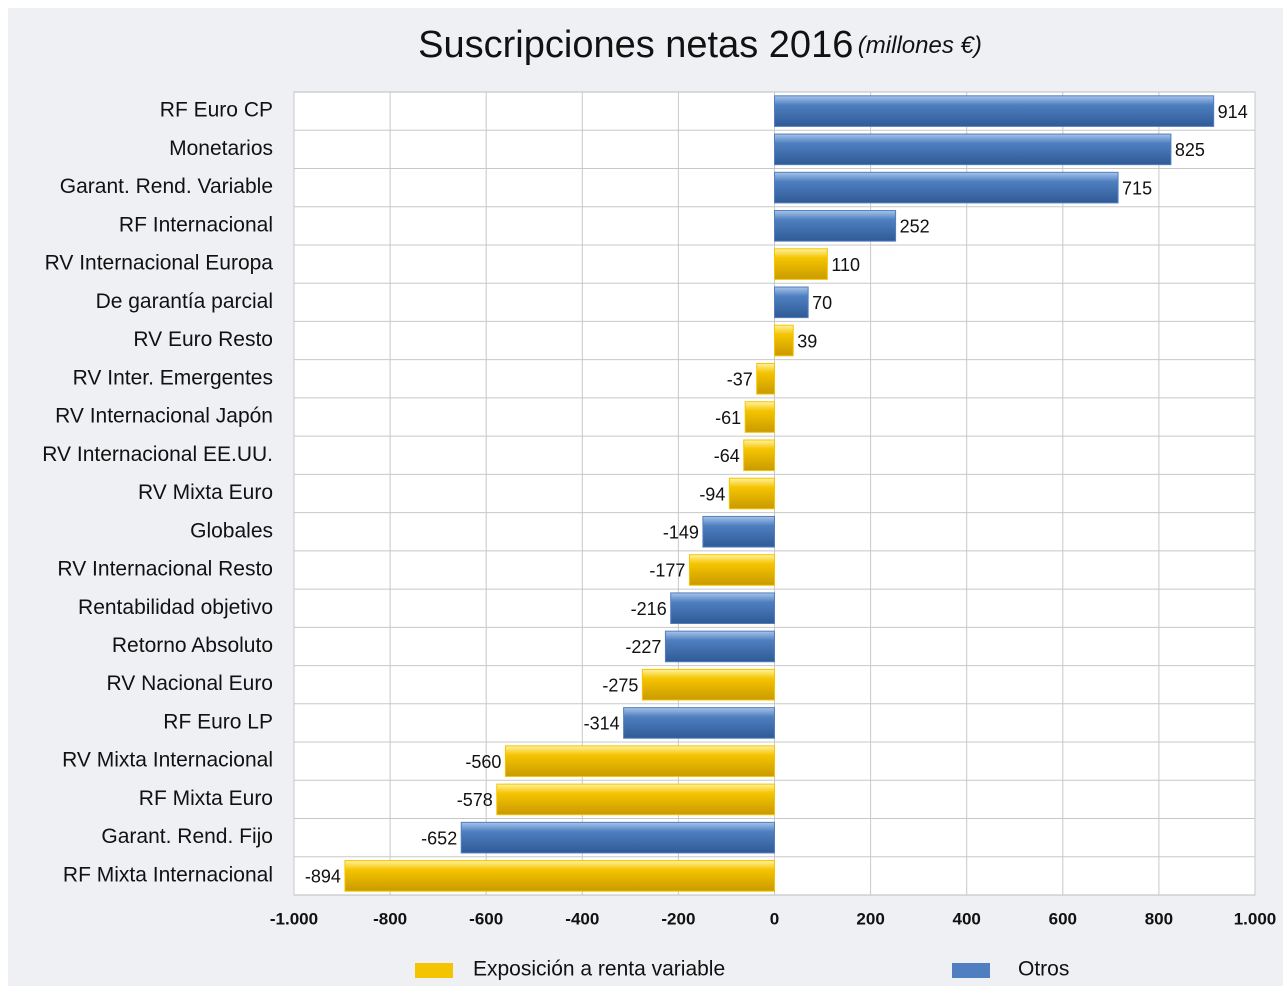 This screenshot has height=986, width=1283. What do you see at coordinates (205, 492) in the screenshot?
I see `category-label: RV Mixta Euro` at bounding box center [205, 492].